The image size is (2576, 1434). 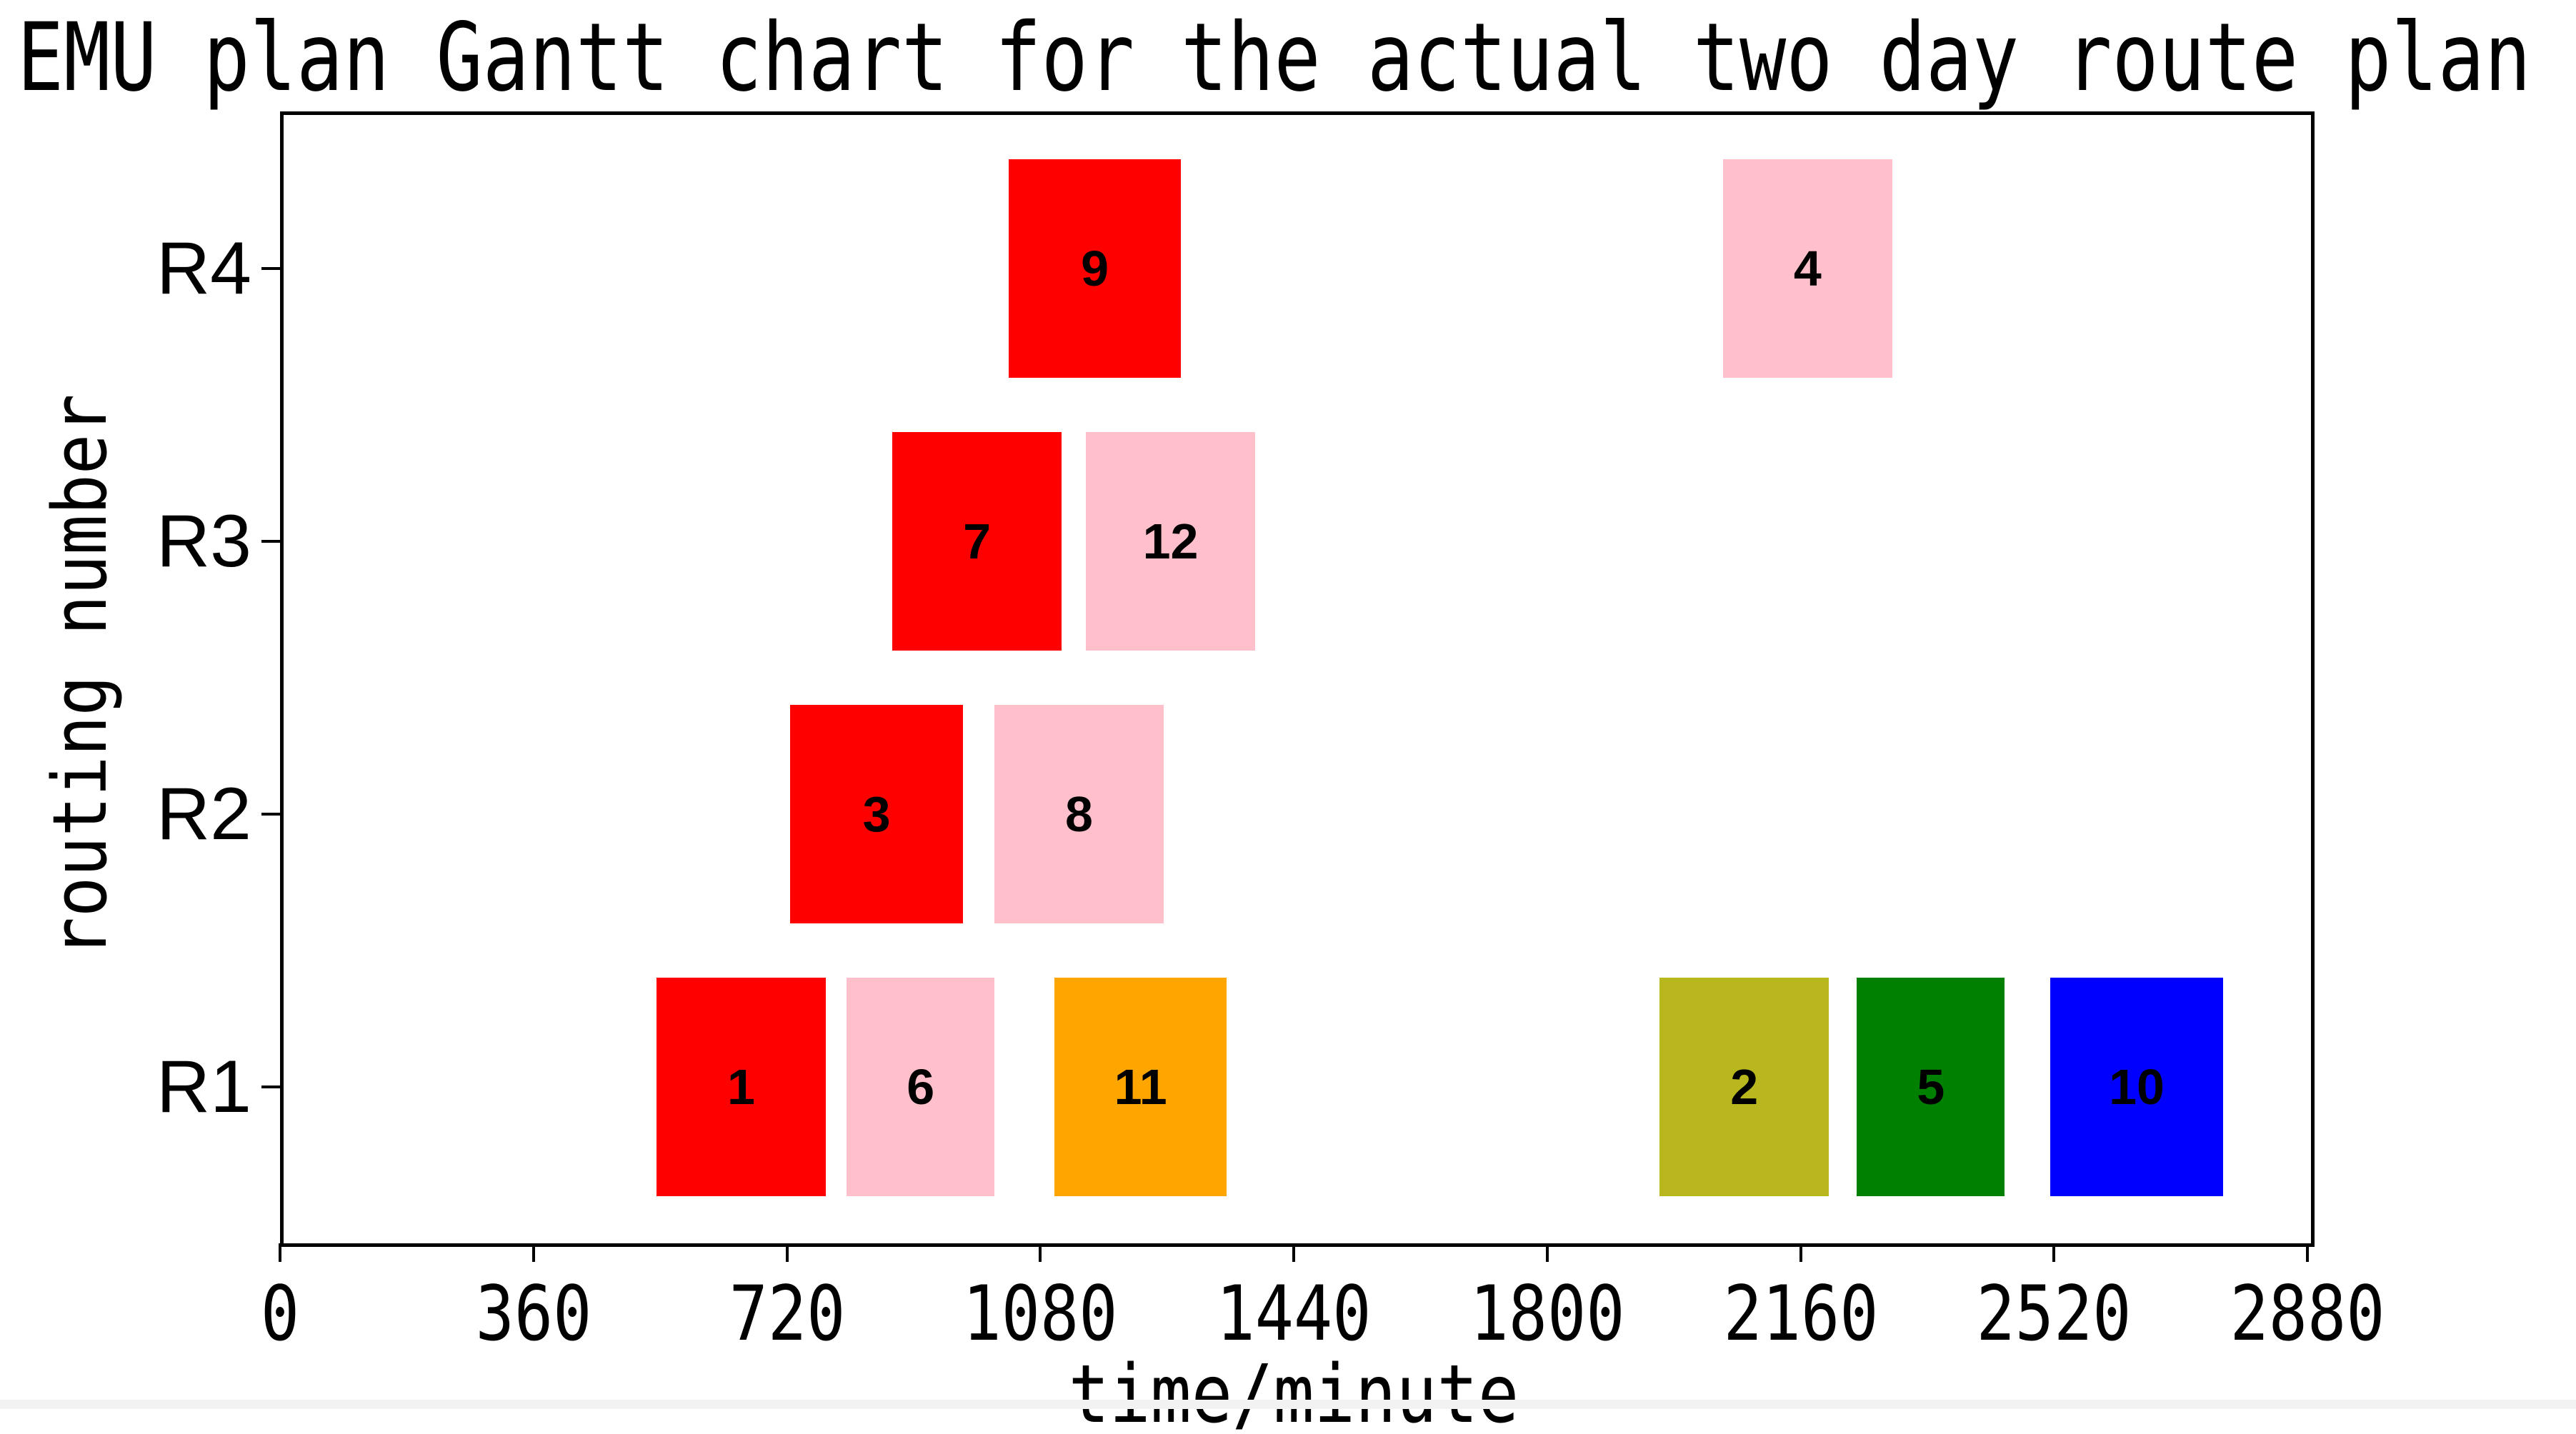 What do you see at coordinates (280, 1314) in the screenshot?
I see `x-tick-label-0: 0` at bounding box center [280, 1314].